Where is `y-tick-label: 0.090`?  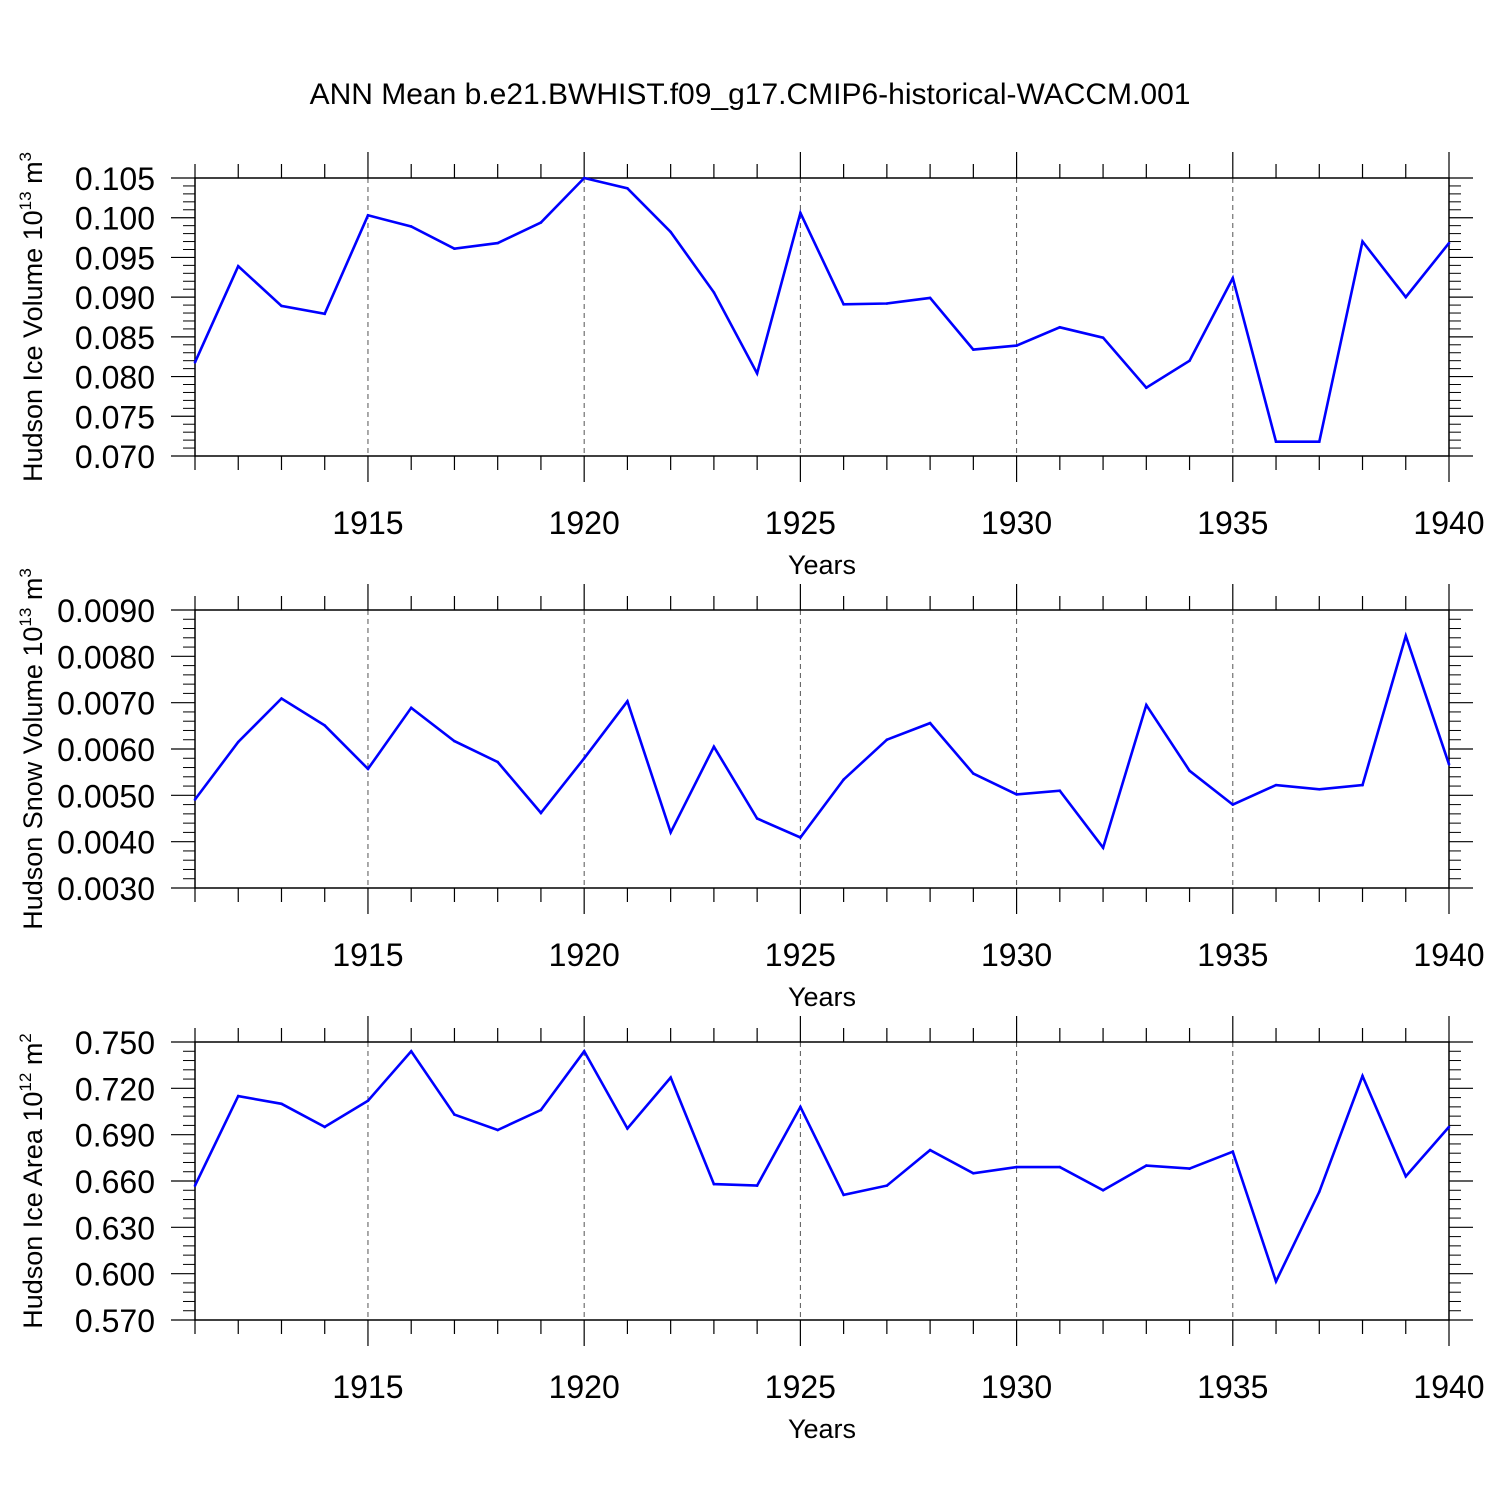
y-tick-label: 0.090 is located at coordinates (115, 298).